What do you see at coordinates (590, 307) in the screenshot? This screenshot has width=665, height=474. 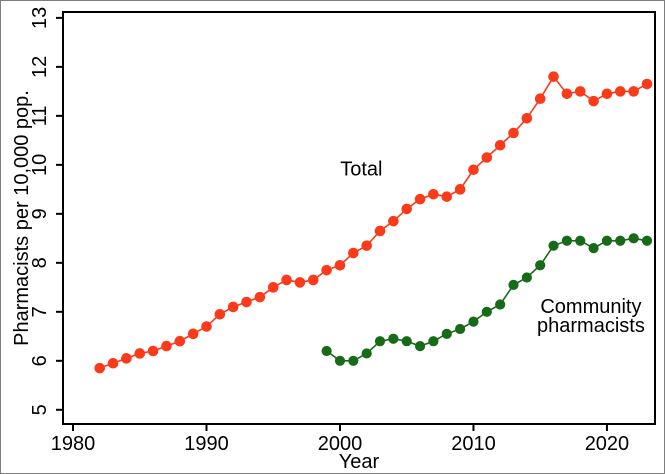 I see `series-label-community: Community` at bounding box center [590, 307].